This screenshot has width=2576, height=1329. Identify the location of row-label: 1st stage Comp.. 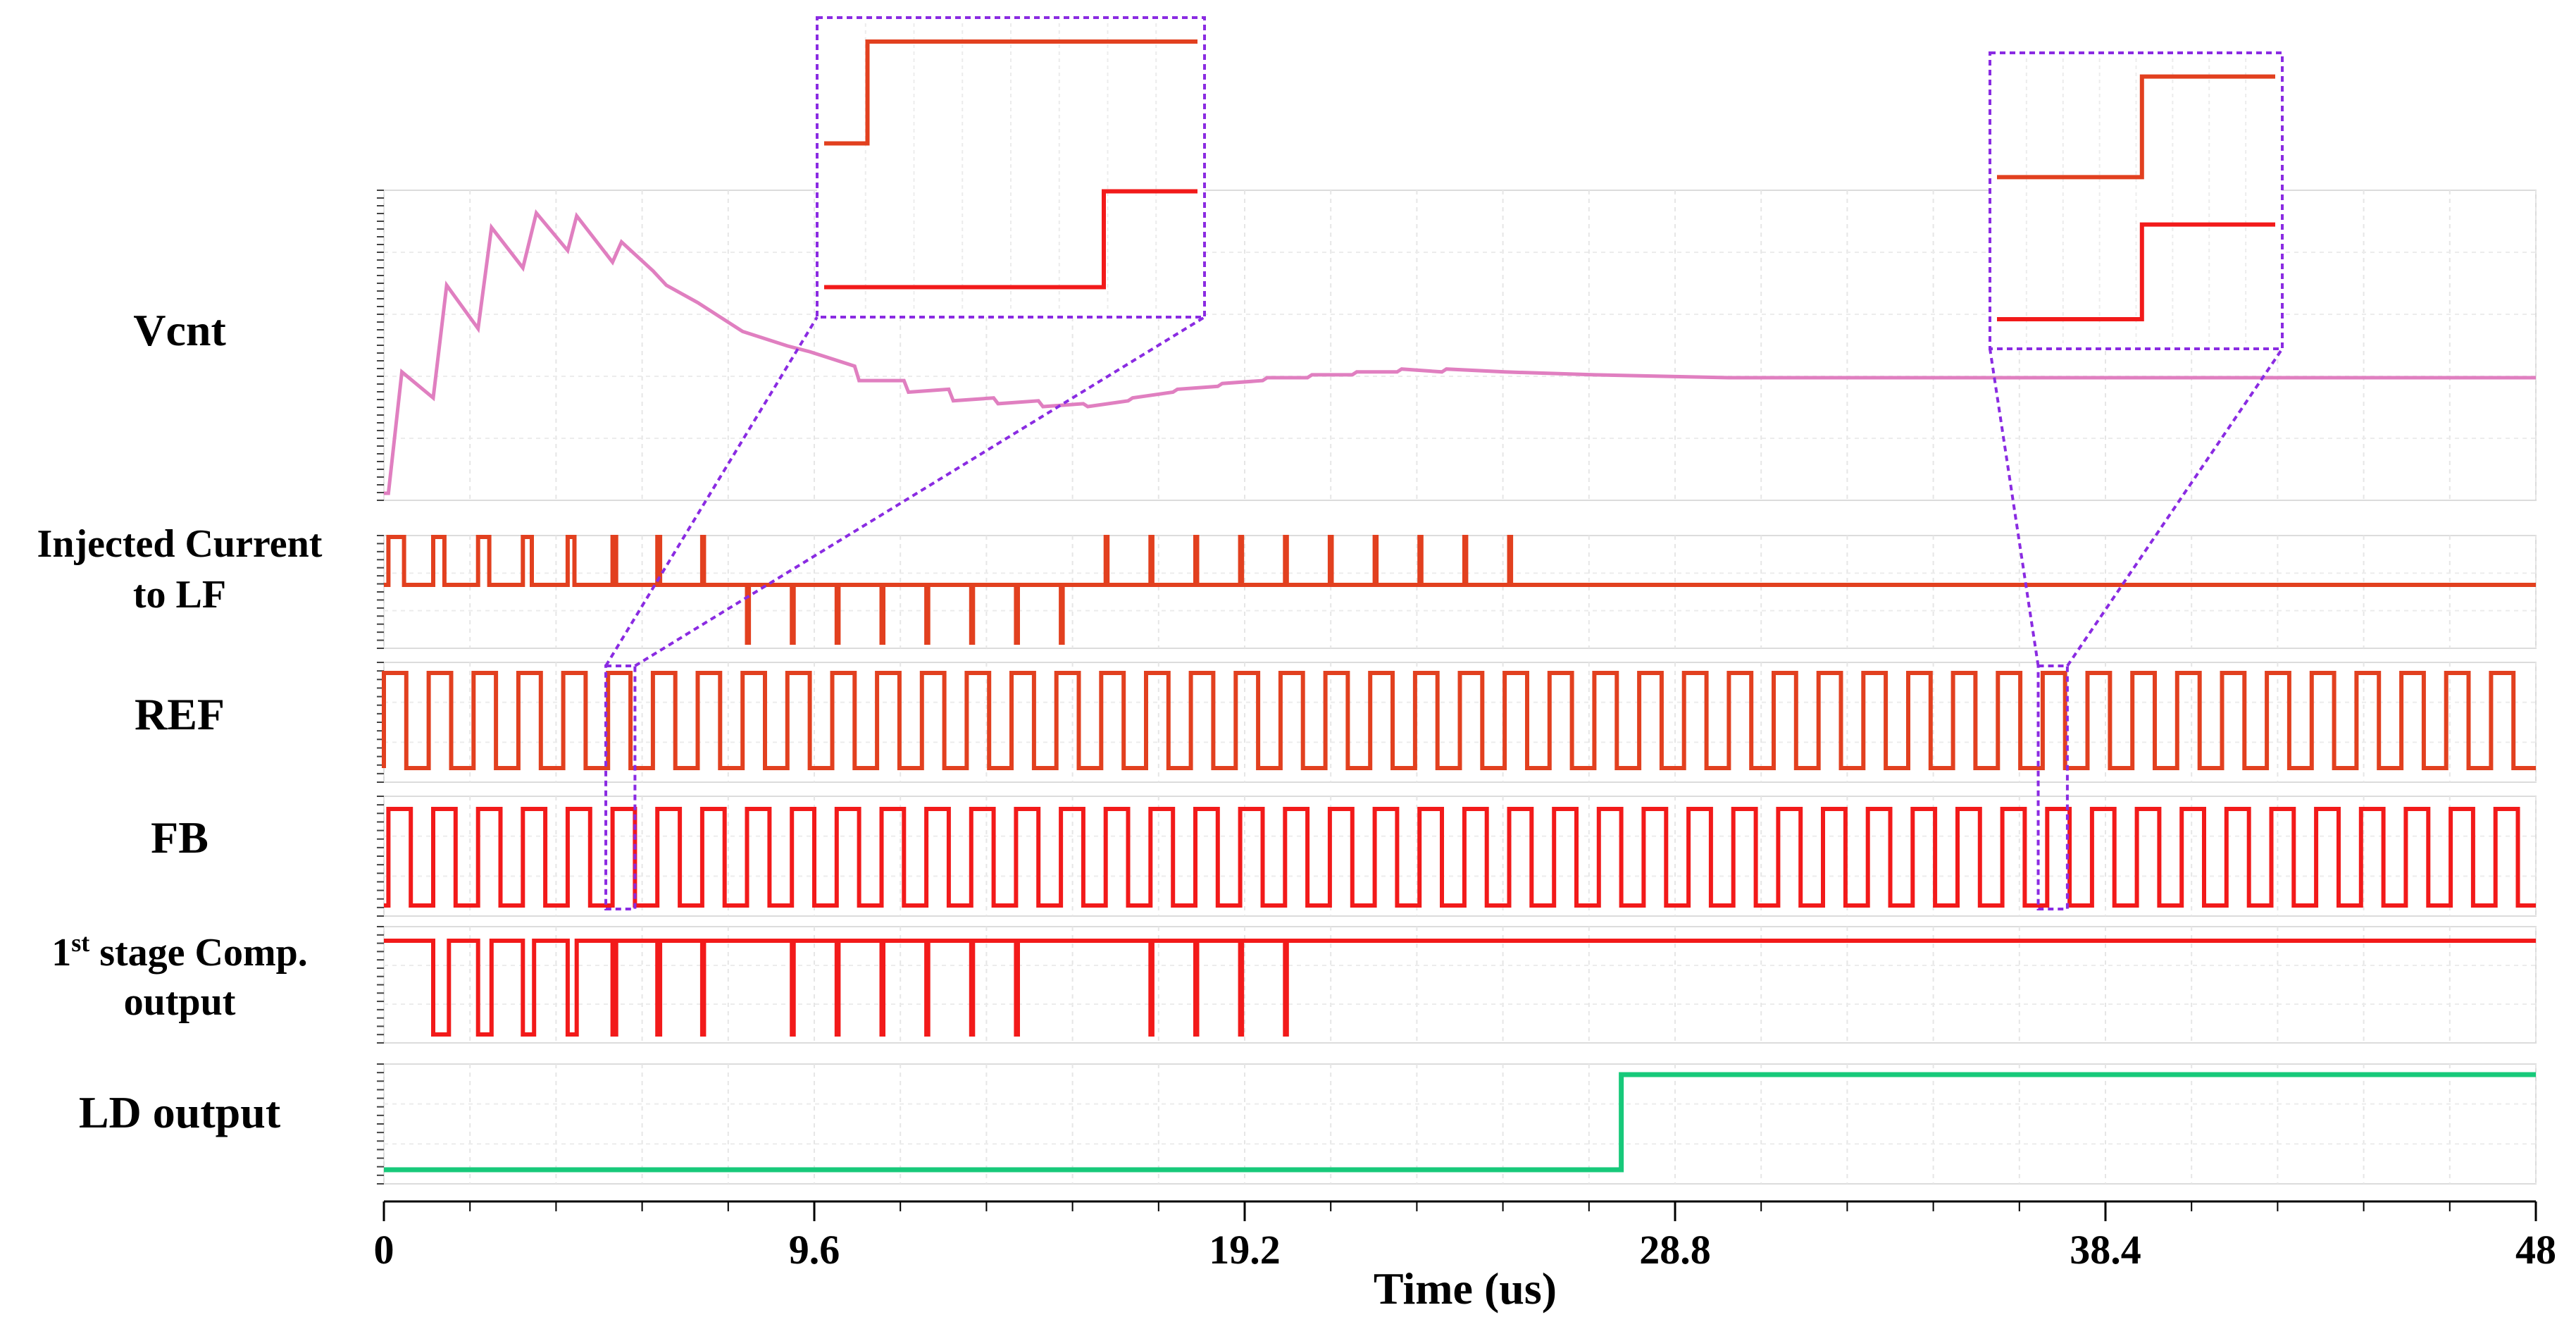
(179, 952).